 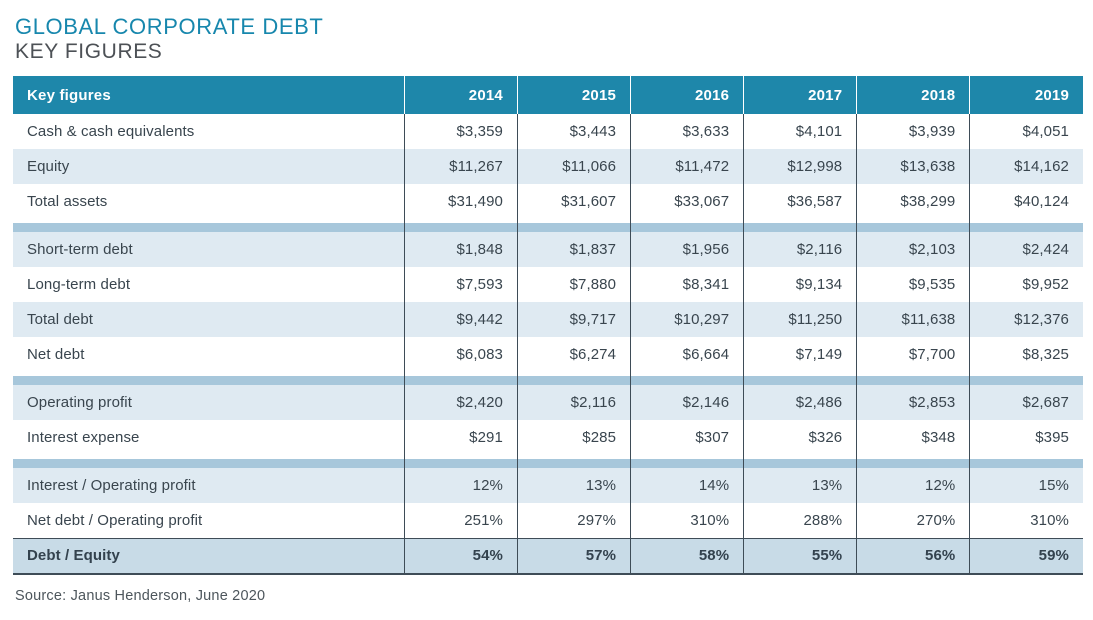 What do you see at coordinates (573, 132) in the screenshot?
I see `value-cell: $3,443` at bounding box center [573, 132].